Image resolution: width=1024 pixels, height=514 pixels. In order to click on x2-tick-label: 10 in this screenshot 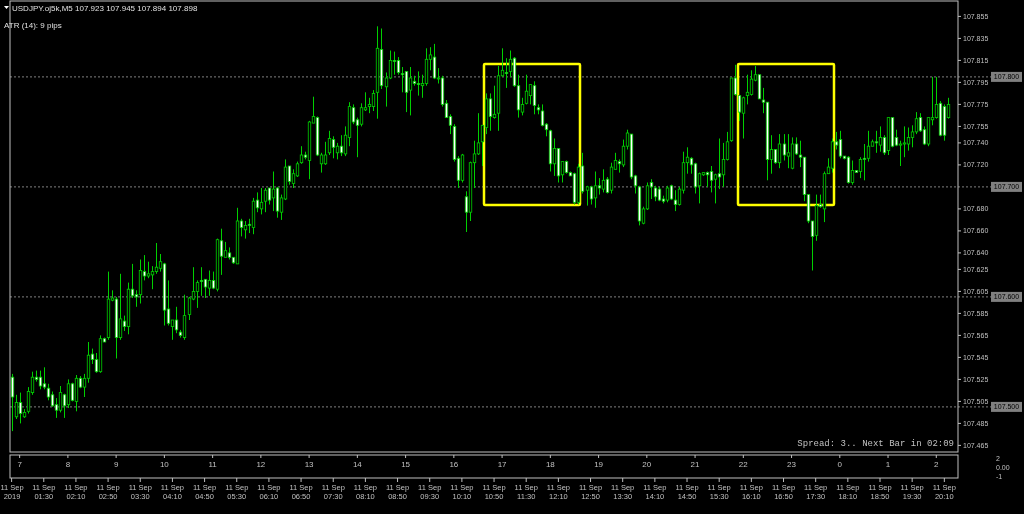, I will do `click(164, 464)`.